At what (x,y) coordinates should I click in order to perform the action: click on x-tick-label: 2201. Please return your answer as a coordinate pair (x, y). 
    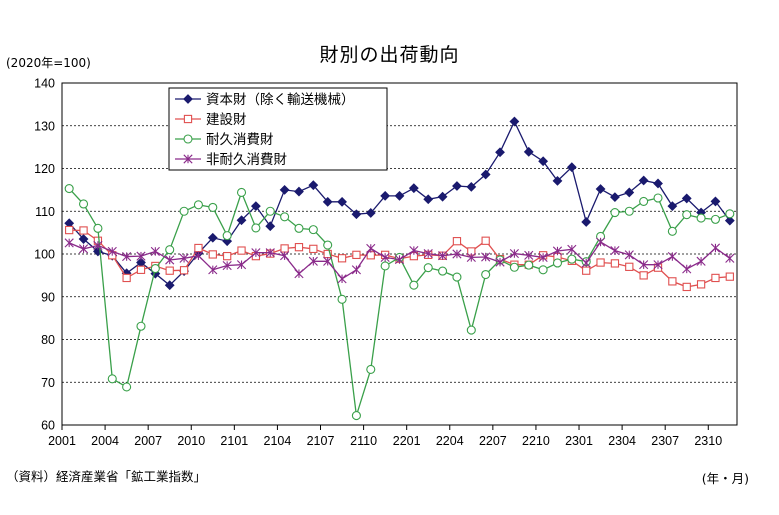
    Looking at the image, I should click on (407, 441).